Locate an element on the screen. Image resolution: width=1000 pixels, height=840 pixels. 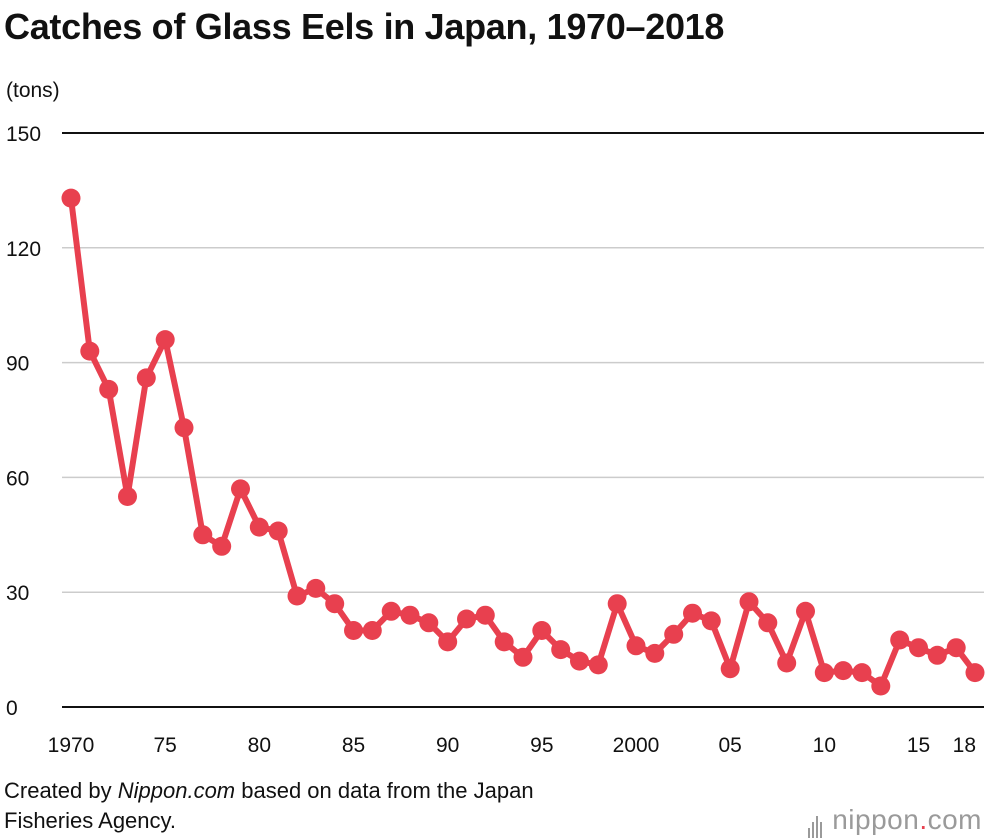
y-tick-label: 150 is located at coordinates (23, 134).